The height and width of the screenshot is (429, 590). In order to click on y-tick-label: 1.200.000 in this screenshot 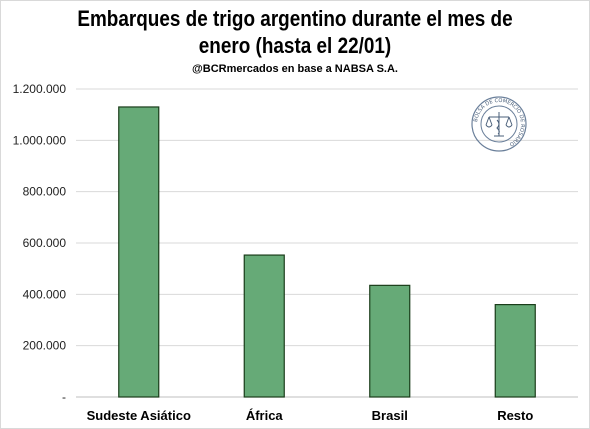, I will do `click(40, 89)`.